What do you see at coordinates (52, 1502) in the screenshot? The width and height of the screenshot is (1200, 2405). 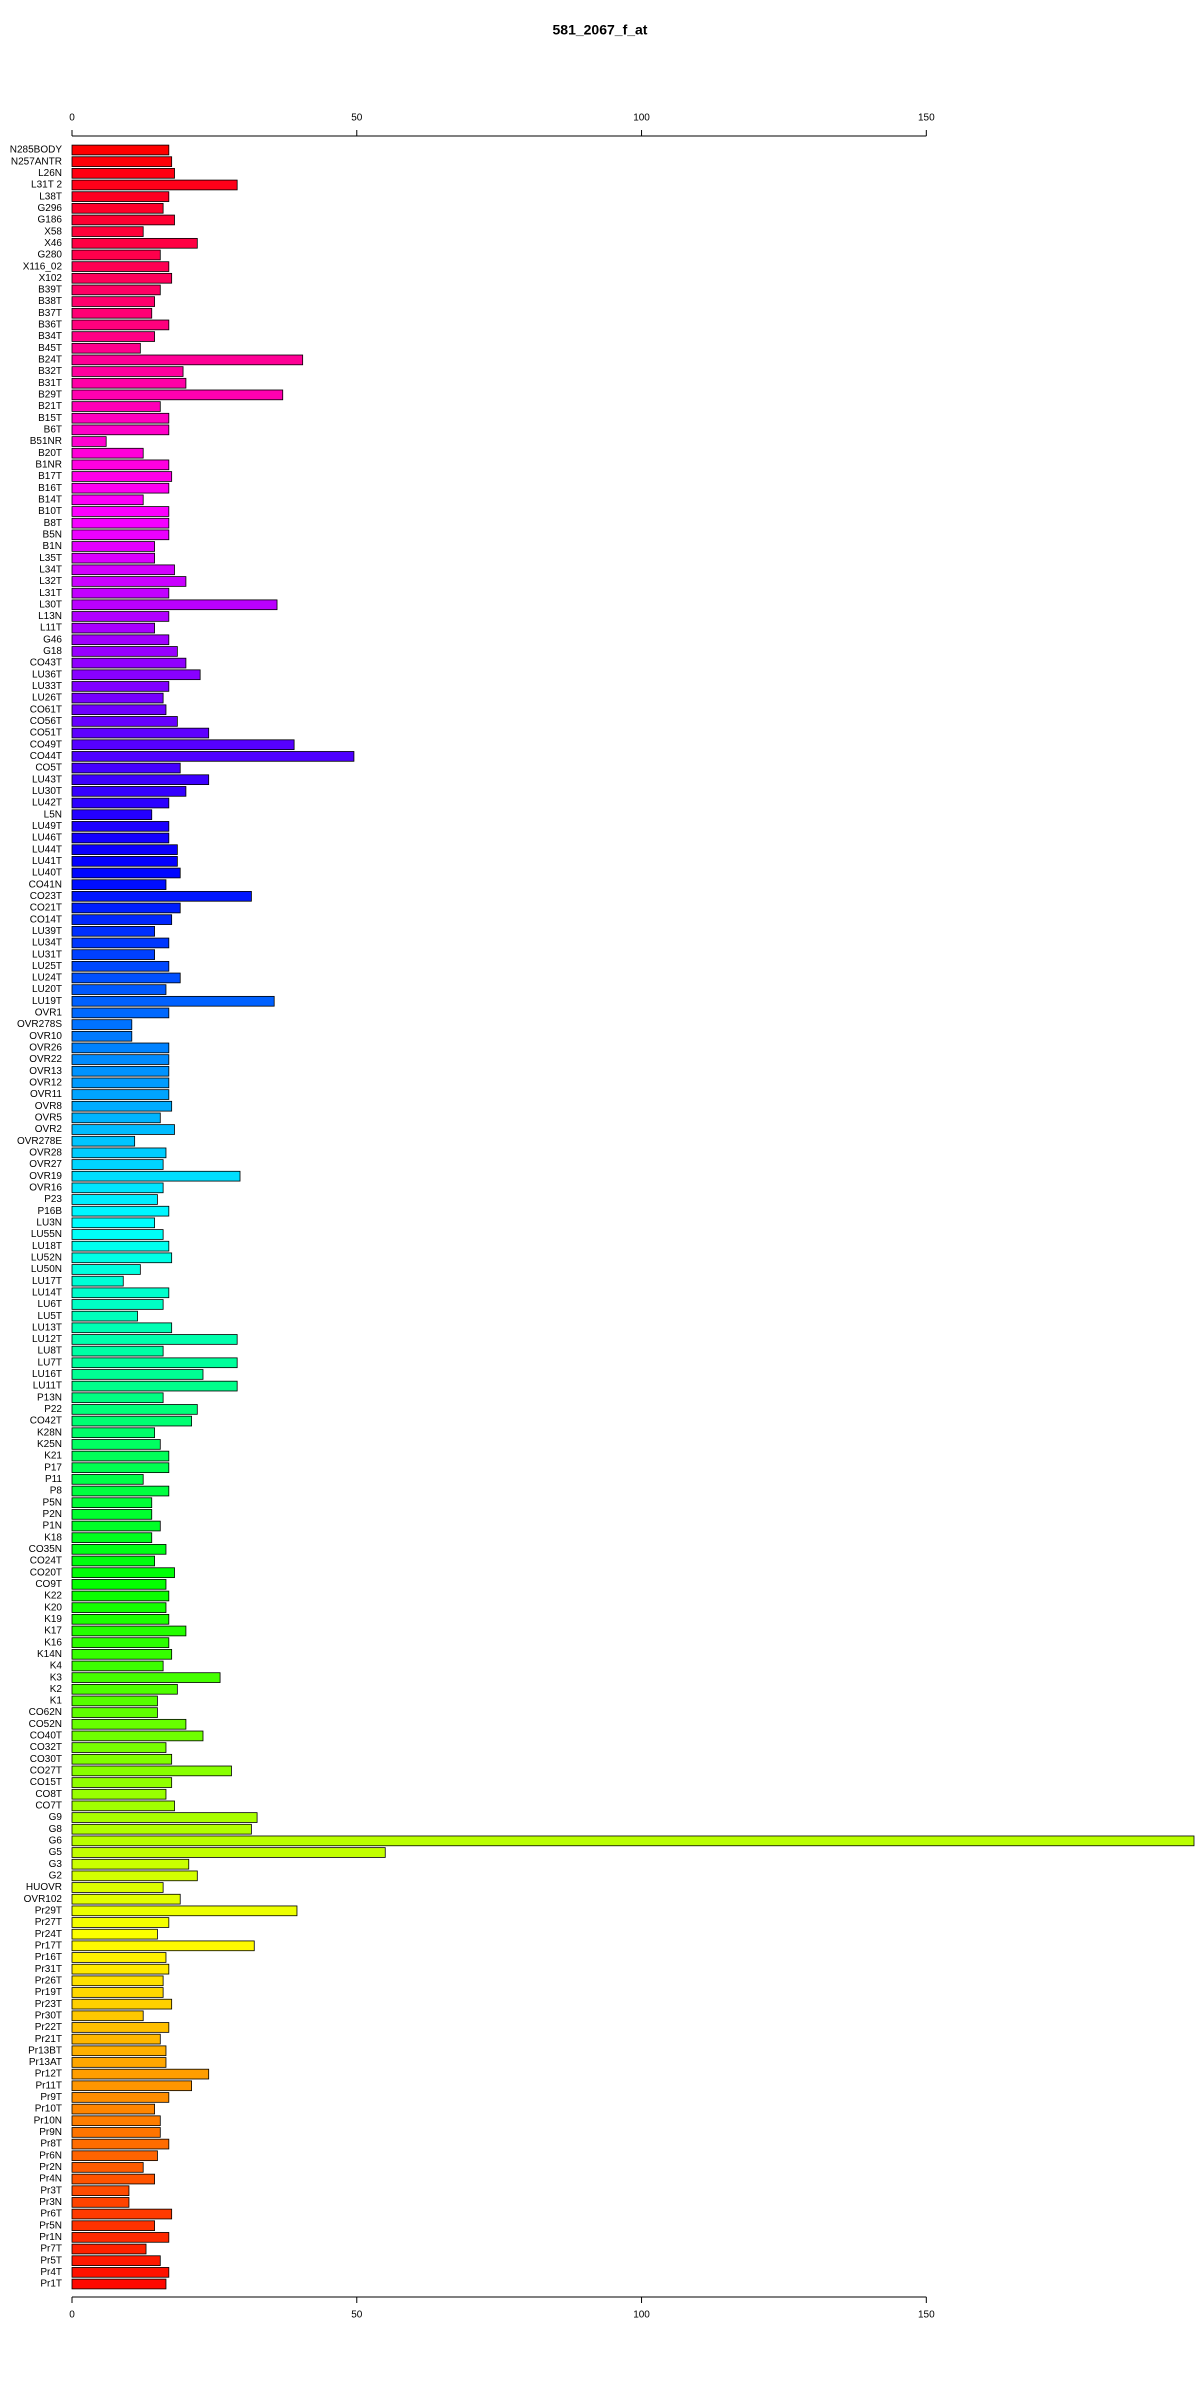 I see `y-tick-label: P5N` at bounding box center [52, 1502].